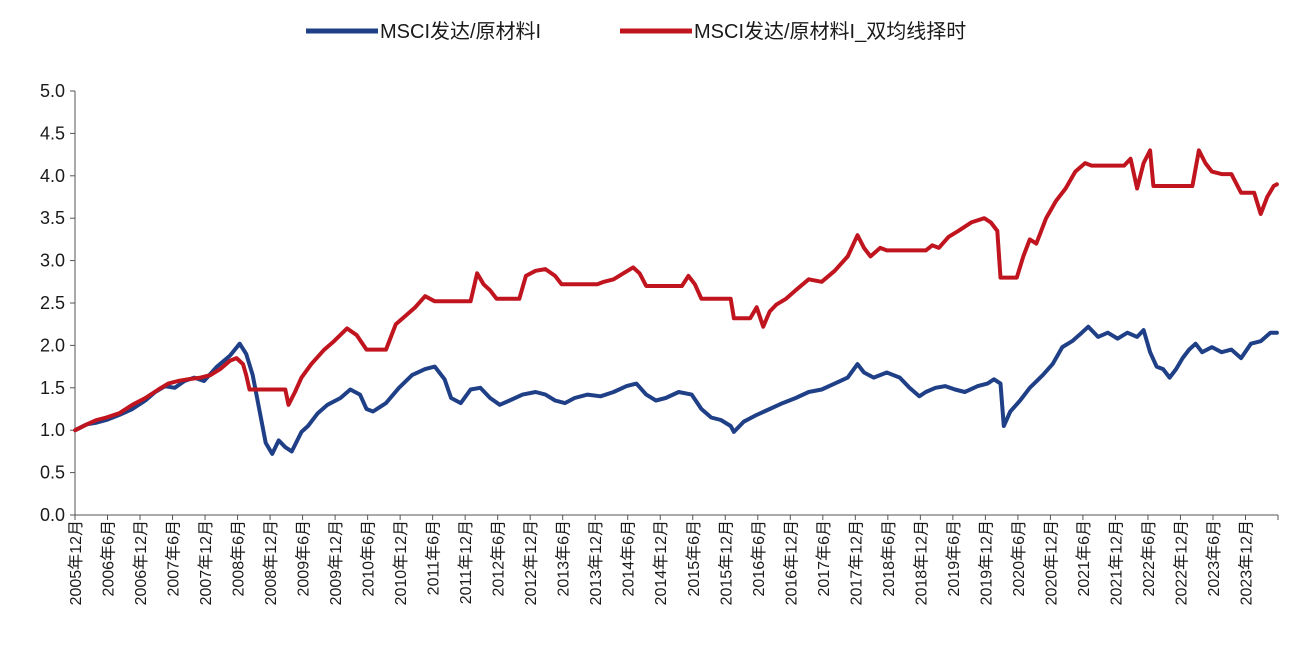 This screenshot has width=1296, height=666. I want to click on x-tick-label: 2022年6月, so click(1149, 558).